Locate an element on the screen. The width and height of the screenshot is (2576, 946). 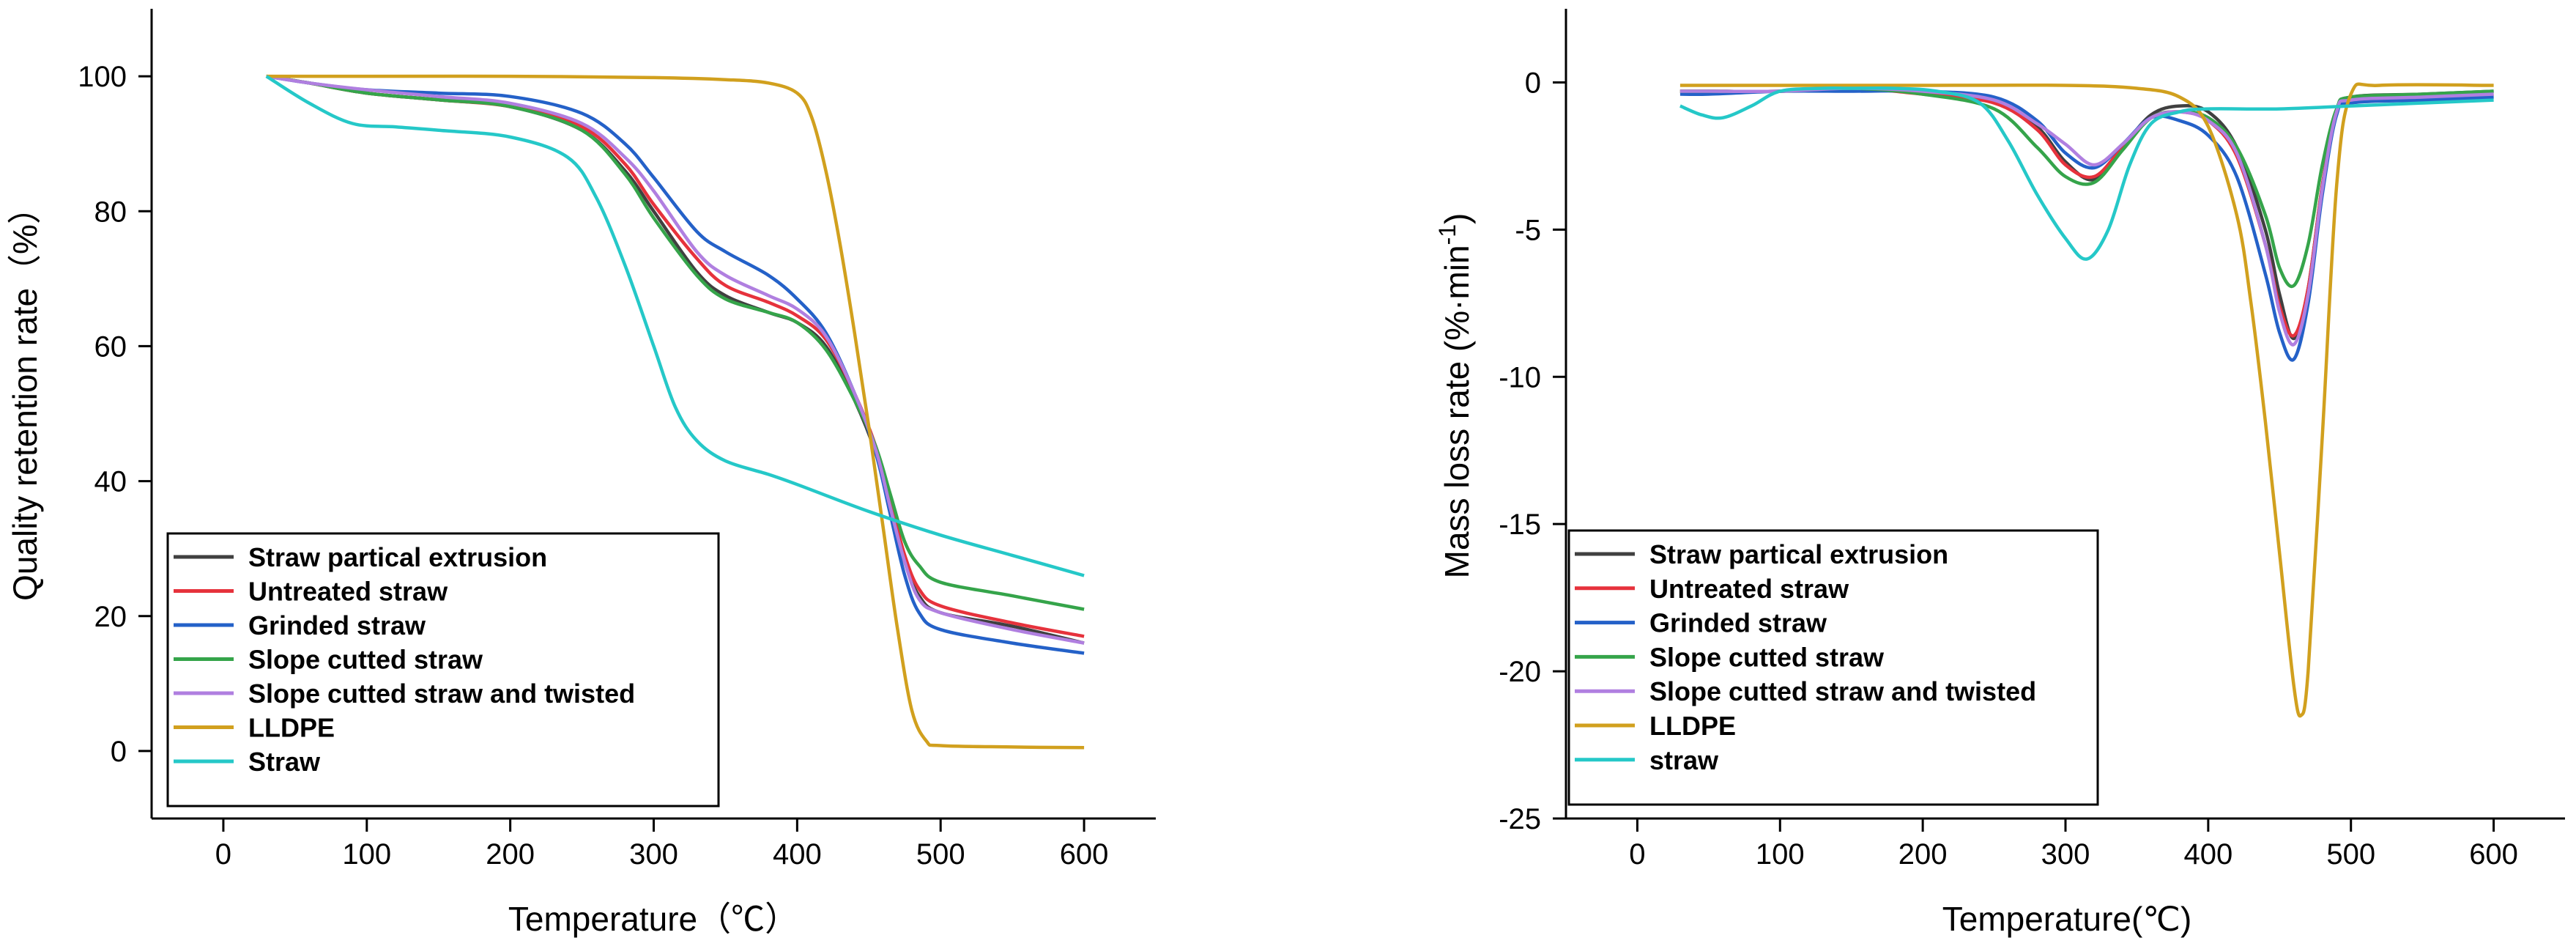
y-tick-label: -20 is located at coordinates (1520, 672).